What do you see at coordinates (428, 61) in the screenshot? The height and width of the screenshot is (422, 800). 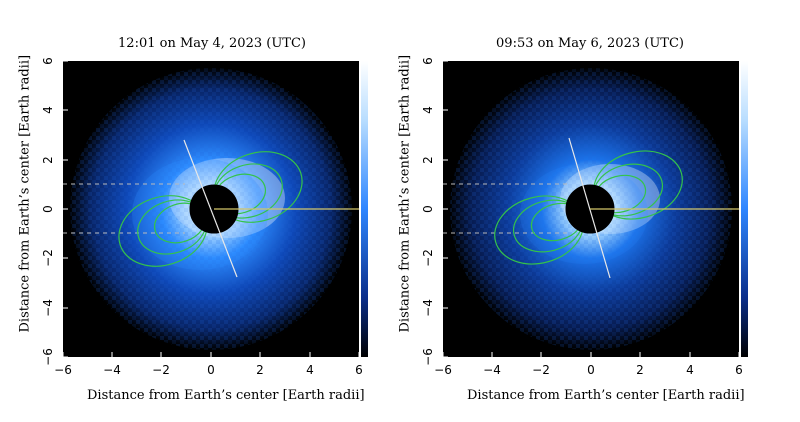 I see `right-y-tick-label: 6` at bounding box center [428, 61].